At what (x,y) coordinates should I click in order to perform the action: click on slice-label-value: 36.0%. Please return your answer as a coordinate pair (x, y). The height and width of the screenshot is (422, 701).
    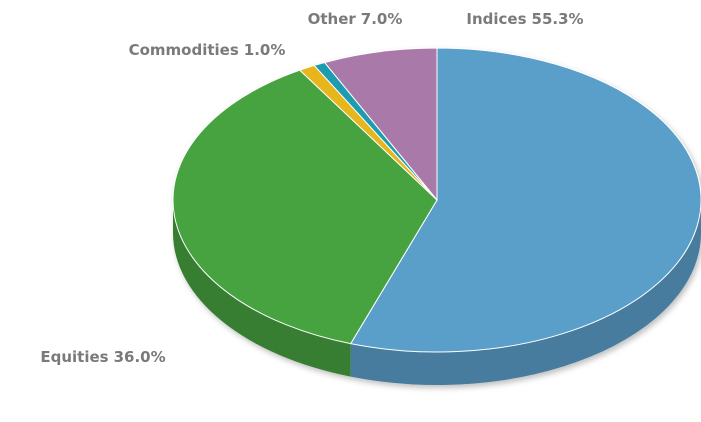
    Looking at the image, I should click on (140, 357).